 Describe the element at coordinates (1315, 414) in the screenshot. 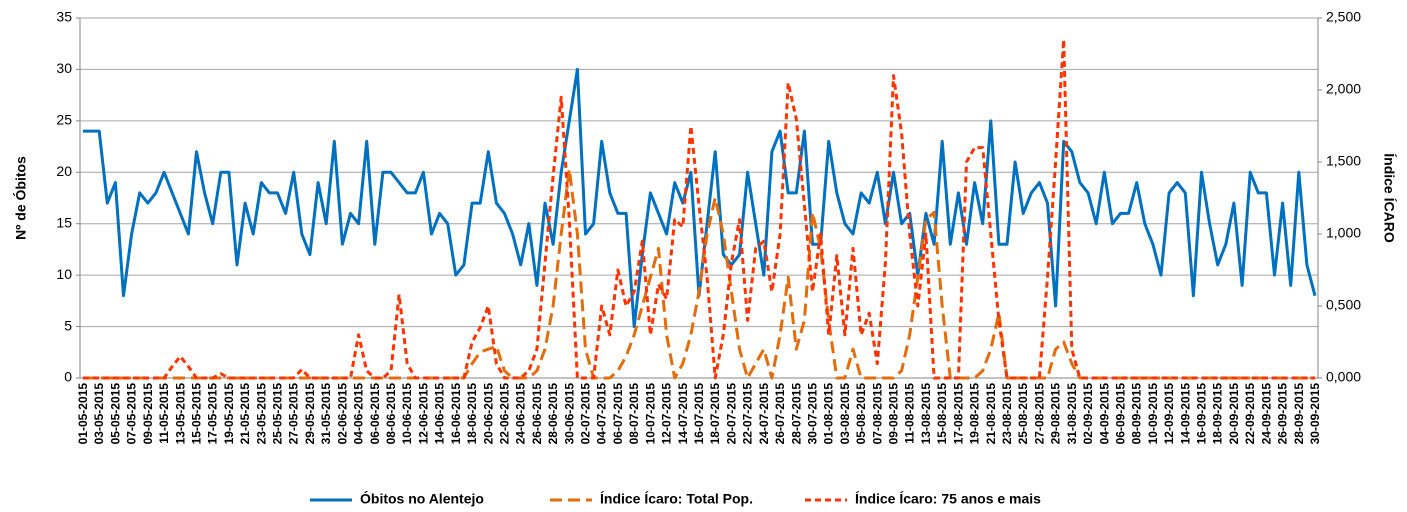

I see `x-tick-label: 30-09-2015` at that location.